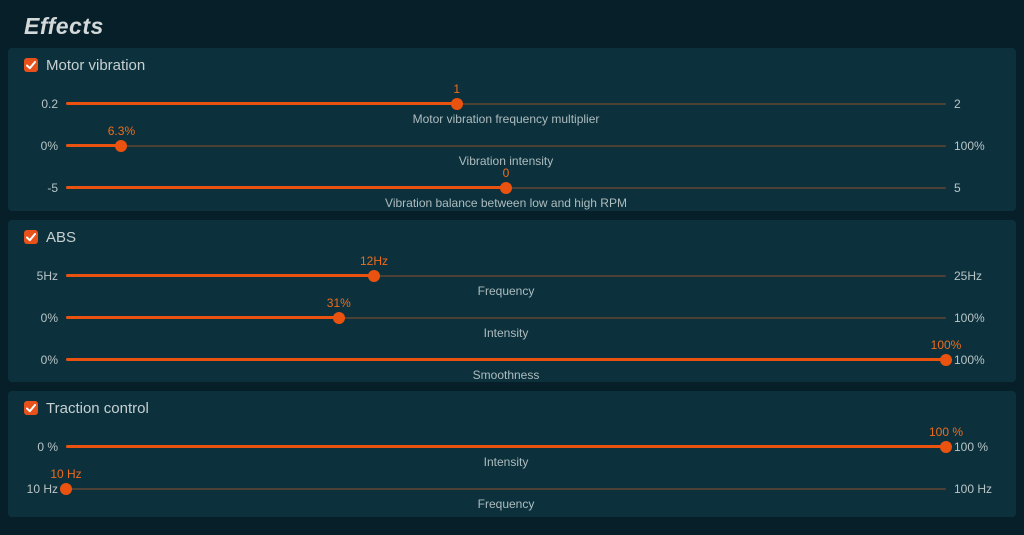 The width and height of the screenshot is (1024, 535). What do you see at coordinates (957, 104) in the screenshot?
I see `slider-max-label: 2` at bounding box center [957, 104].